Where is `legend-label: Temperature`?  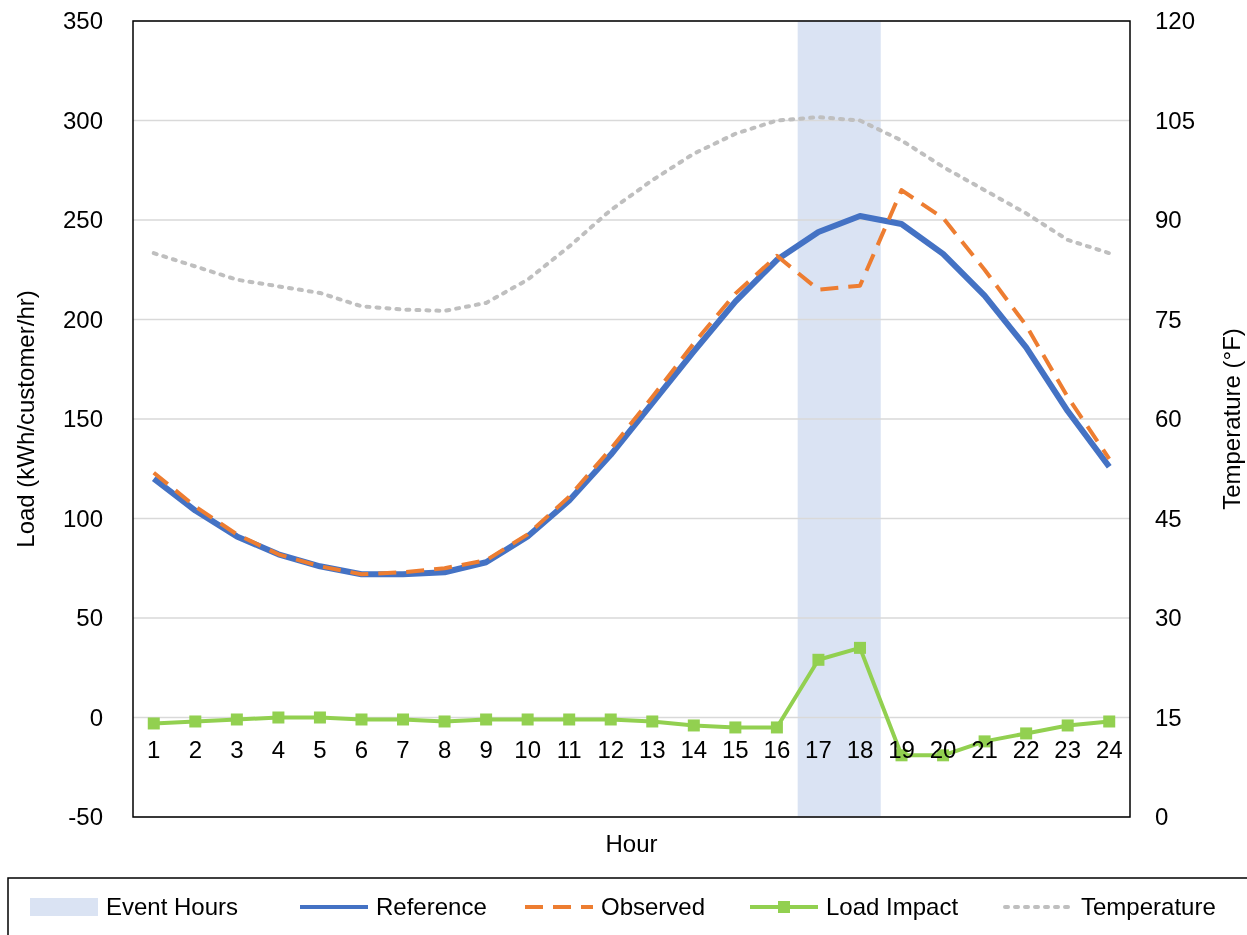 legend-label: Temperature is located at coordinates (1148, 907).